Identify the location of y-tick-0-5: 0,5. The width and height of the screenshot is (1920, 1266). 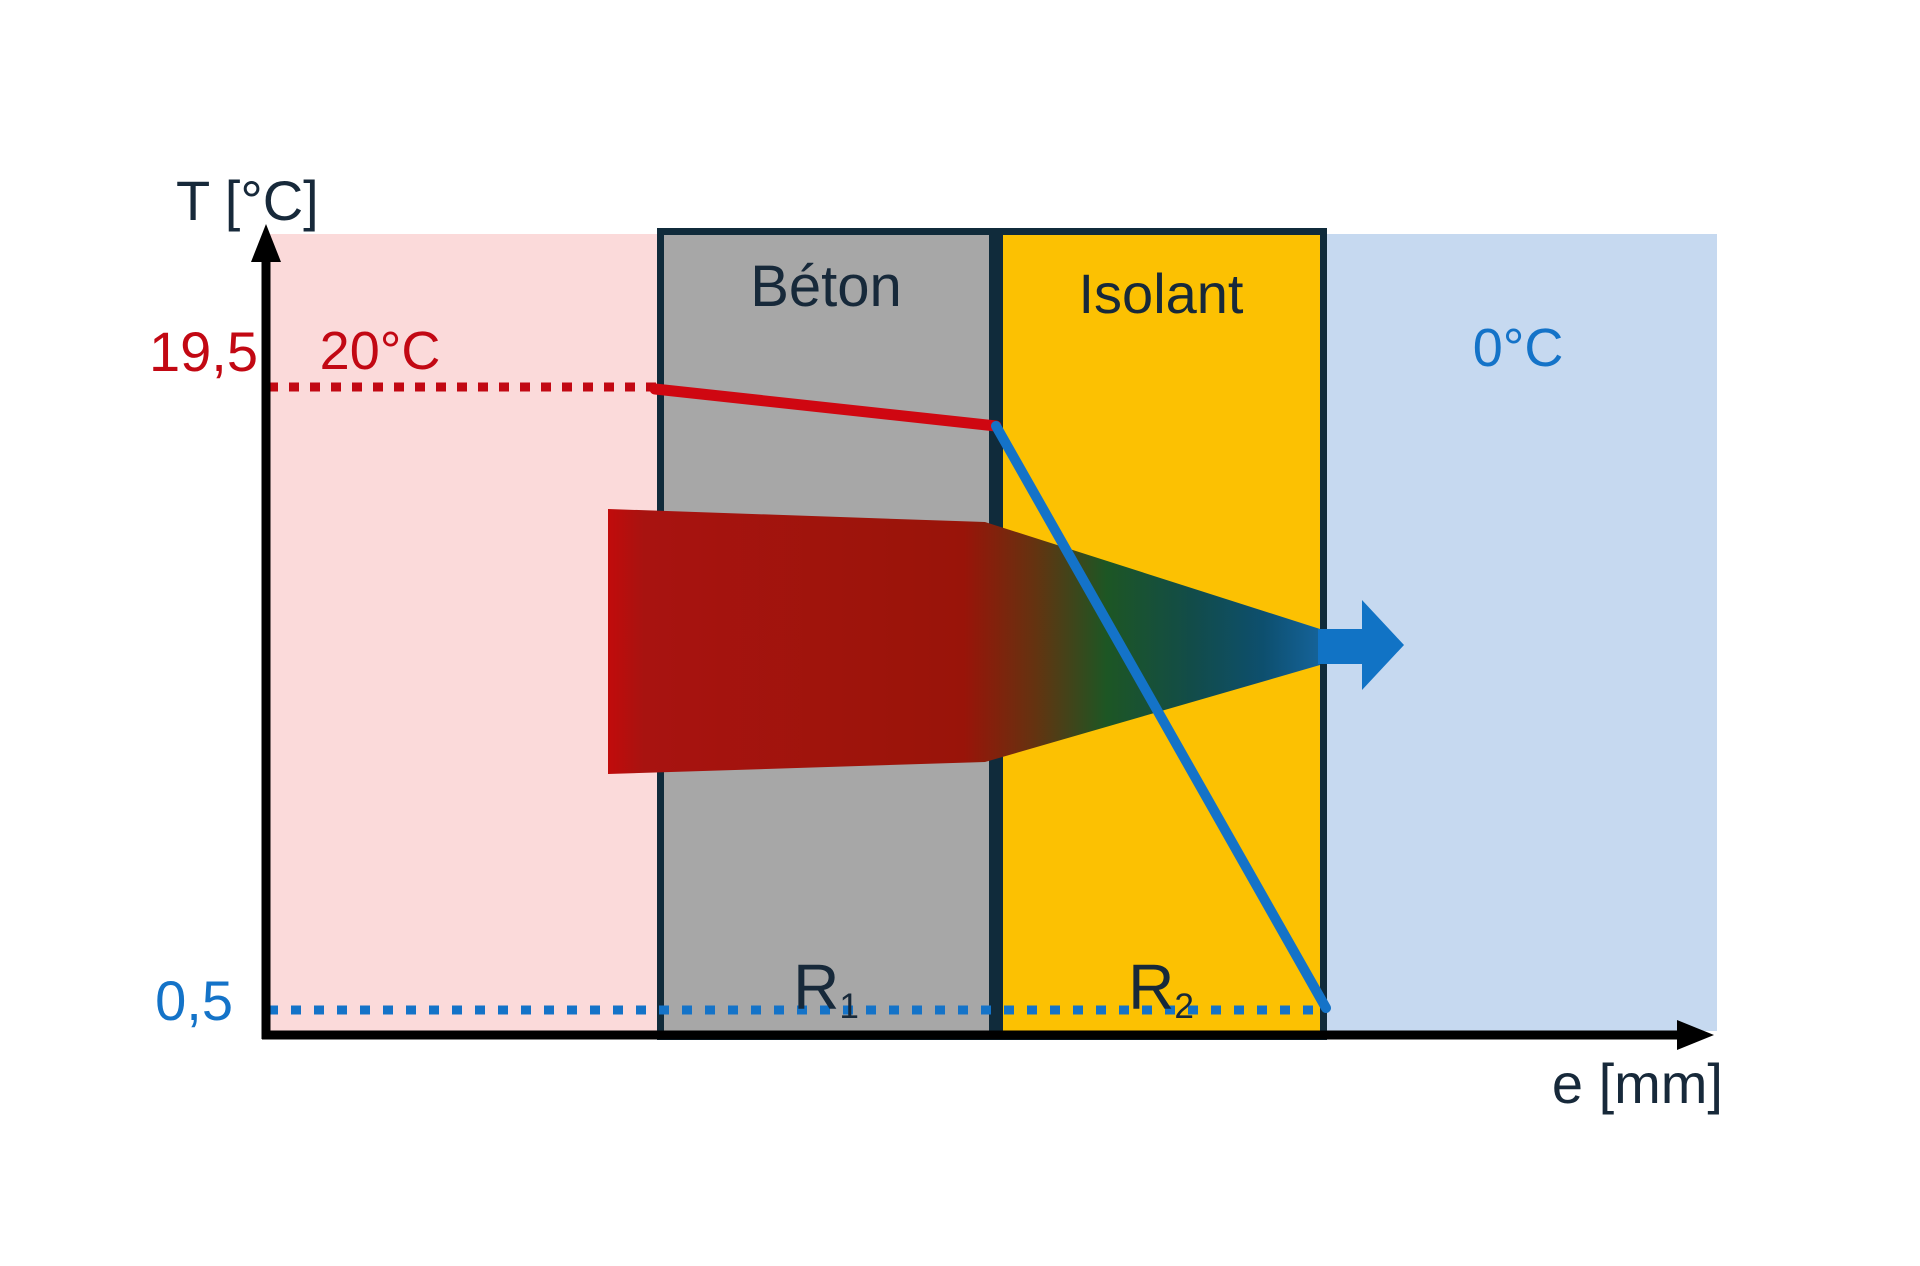
(194, 1000).